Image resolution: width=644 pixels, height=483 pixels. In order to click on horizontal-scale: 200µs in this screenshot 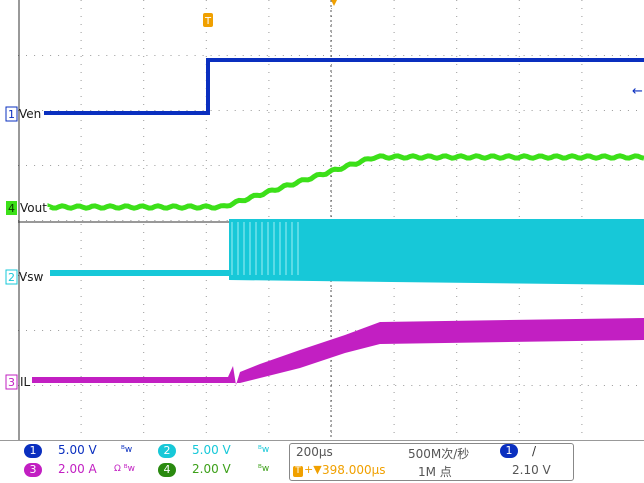, I will do `click(314, 452)`.